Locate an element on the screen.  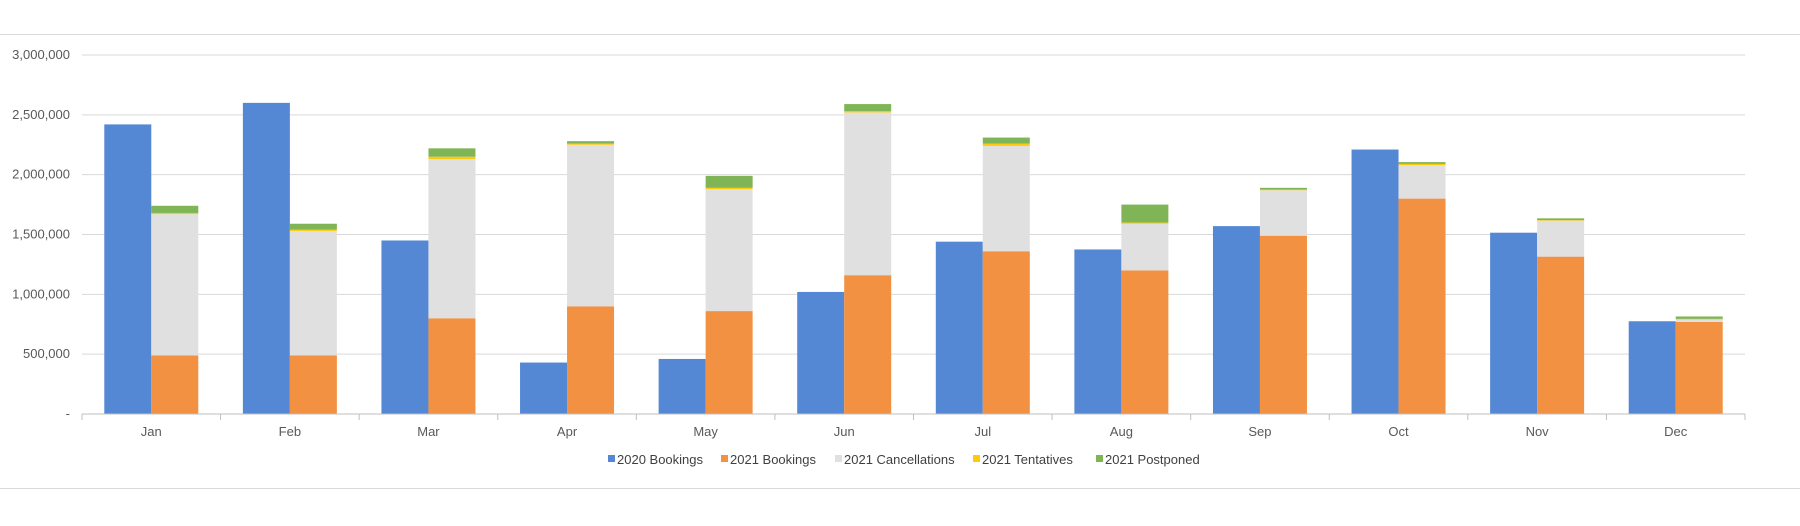
bar-2021-bookings-jul is located at coordinates (1006, 332).